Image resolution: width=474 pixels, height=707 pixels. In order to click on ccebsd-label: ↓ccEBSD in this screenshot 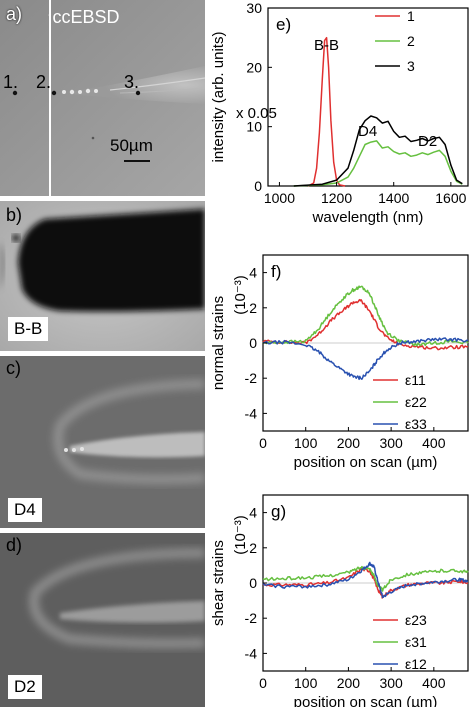, I will do `click(83, 17)`.